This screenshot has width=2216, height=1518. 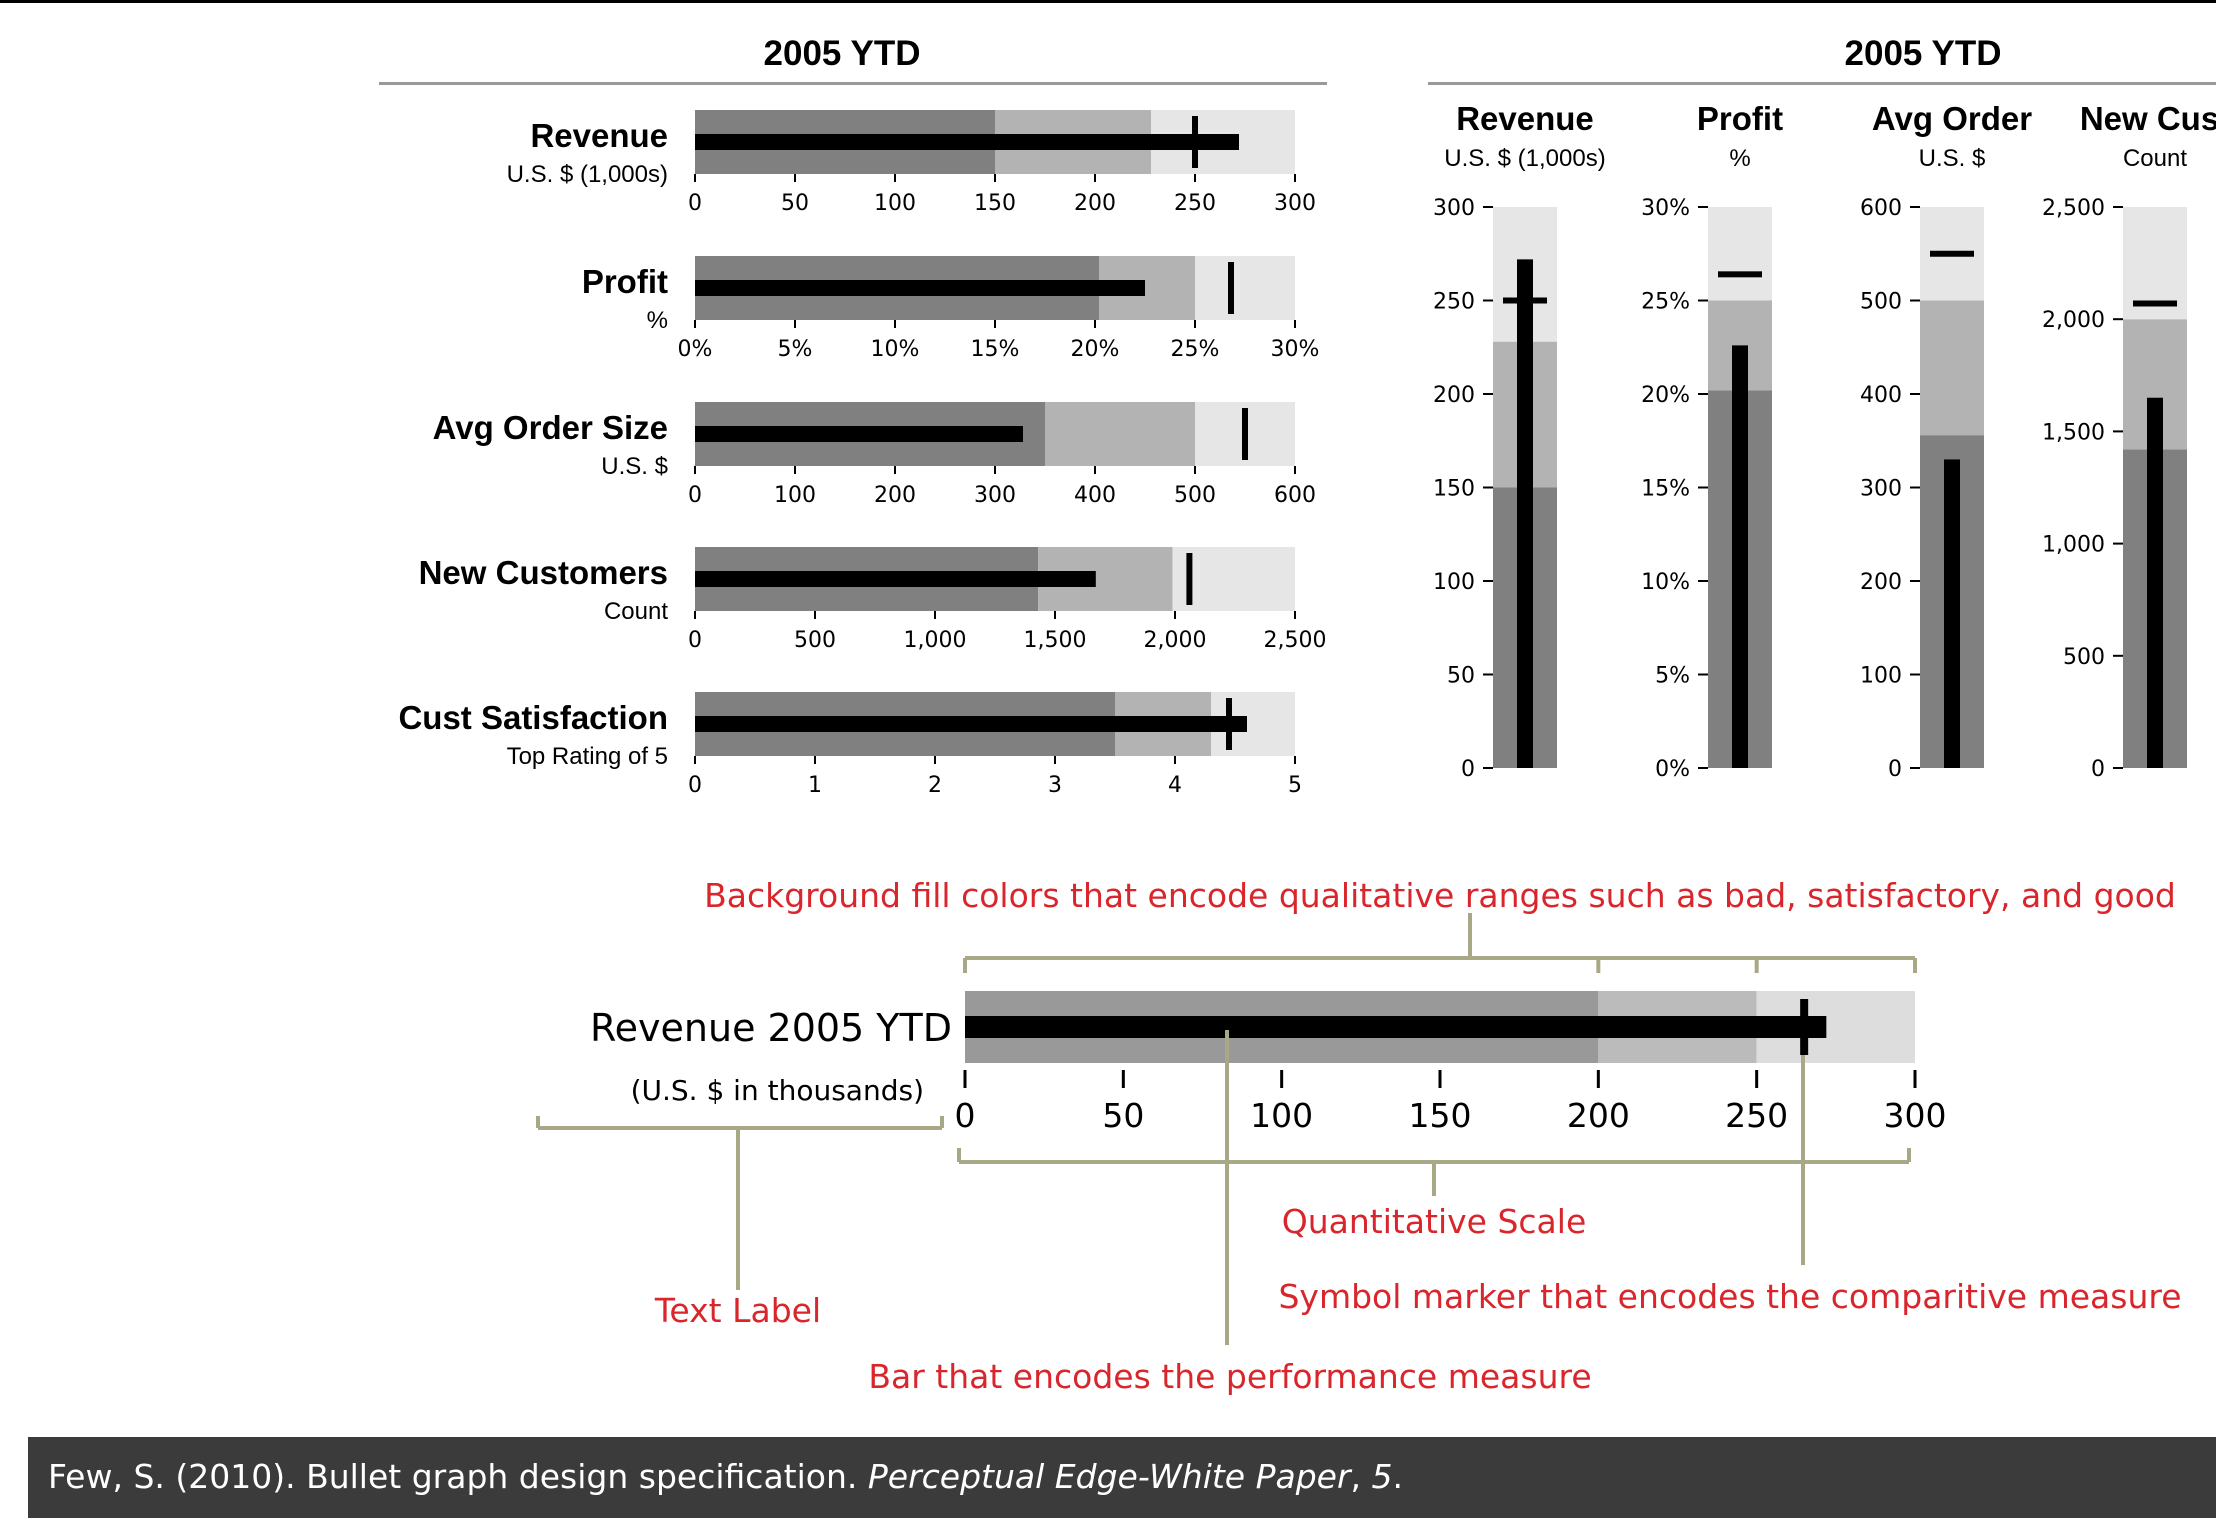 I want to click on annotated-measure-bar, so click(x=1396, y=1027).